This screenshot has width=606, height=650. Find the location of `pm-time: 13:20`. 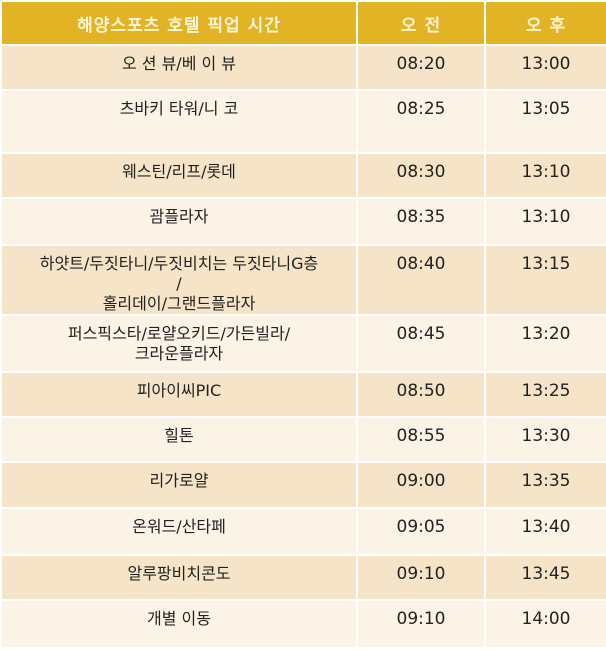

pm-time: 13:20 is located at coordinates (545, 343).